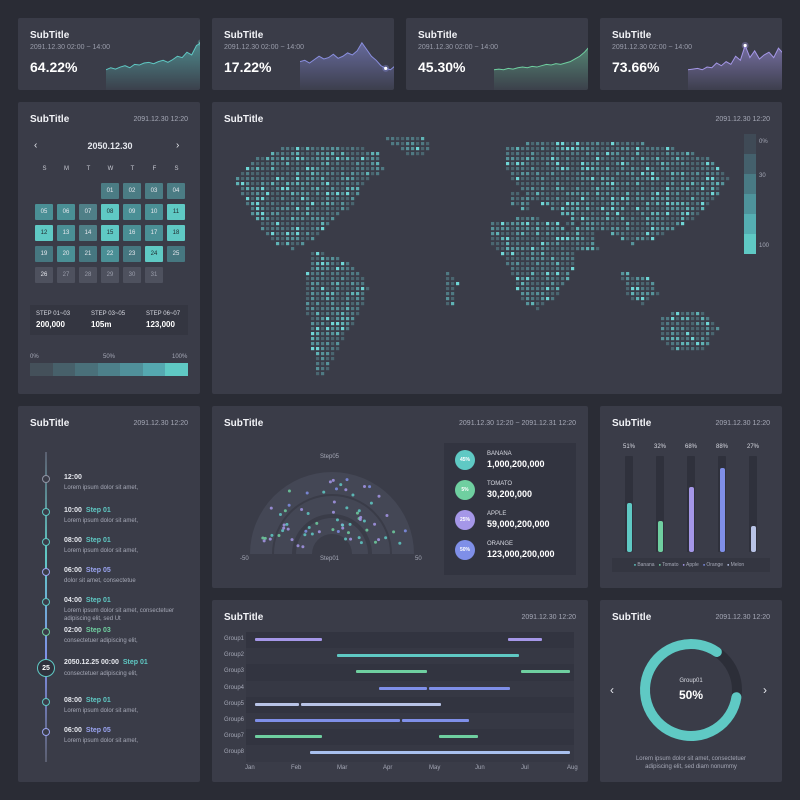  I want to click on calendar-day: 25, so click(176, 254).